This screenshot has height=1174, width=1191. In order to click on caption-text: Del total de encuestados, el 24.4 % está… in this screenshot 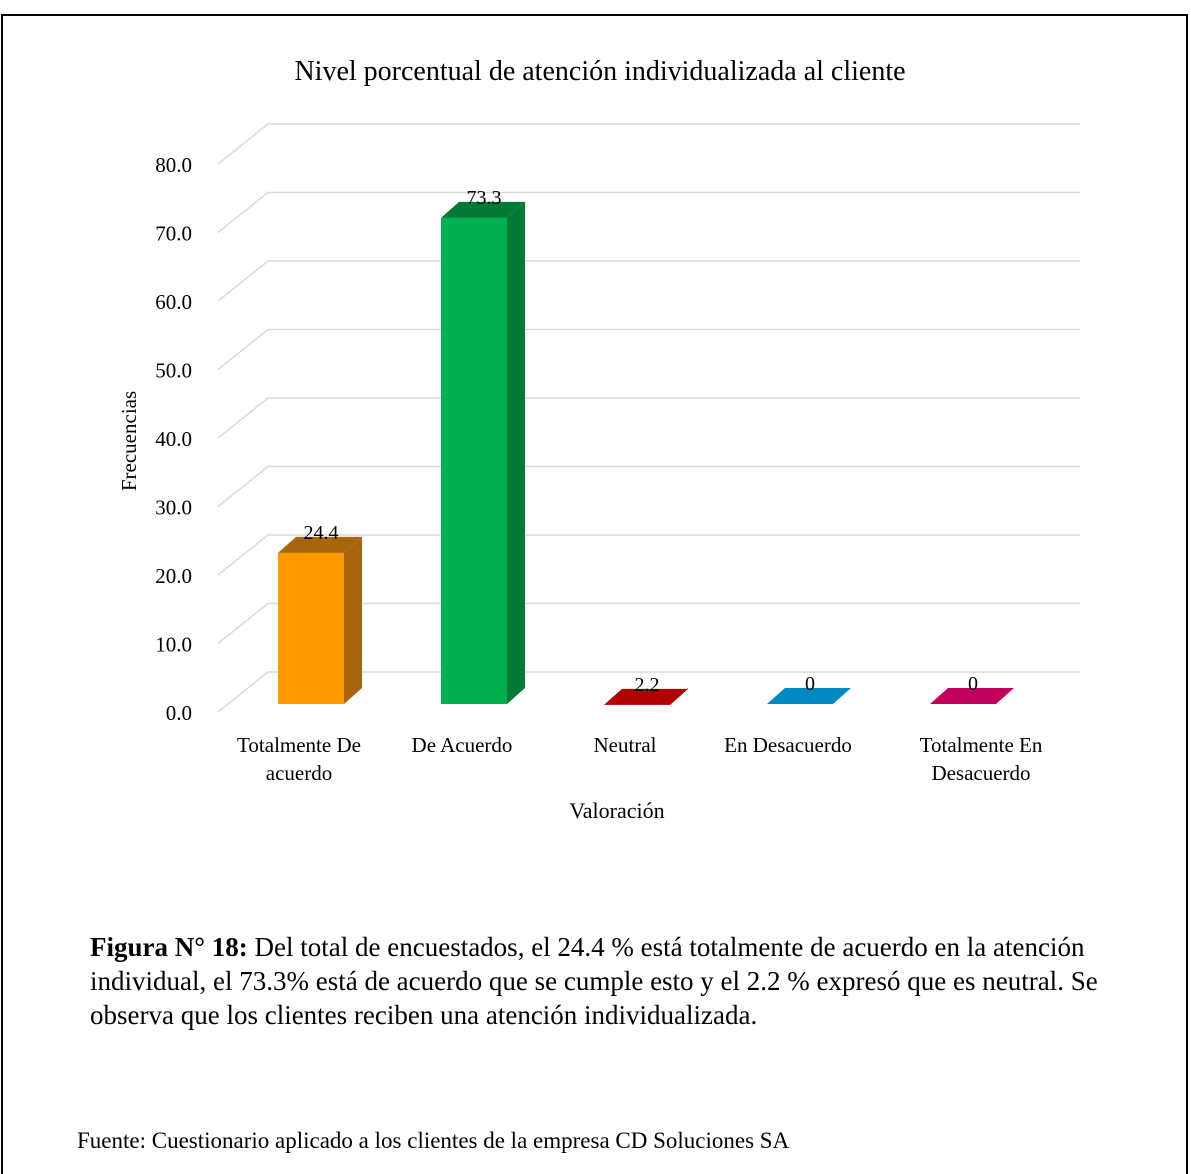, I will do `click(594, 981)`.